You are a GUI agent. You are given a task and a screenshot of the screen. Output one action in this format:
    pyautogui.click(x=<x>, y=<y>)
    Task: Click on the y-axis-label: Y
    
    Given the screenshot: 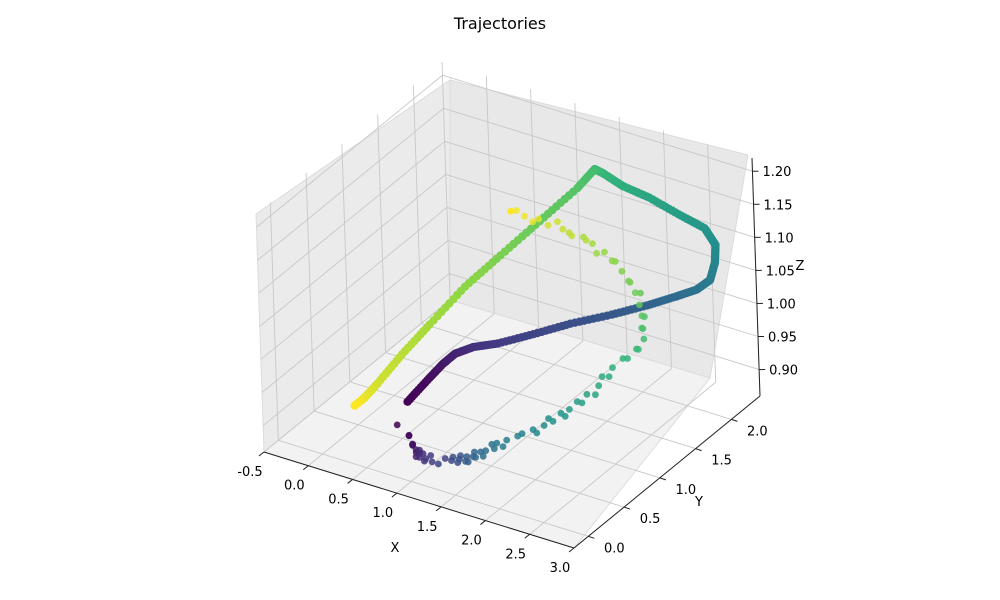 What is the action you would take?
    pyautogui.click(x=698, y=502)
    